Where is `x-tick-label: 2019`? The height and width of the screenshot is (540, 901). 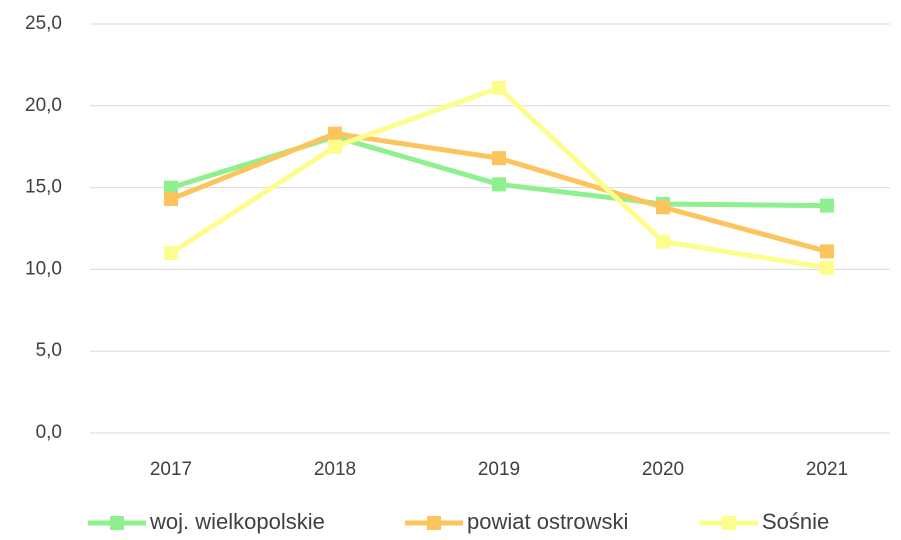
x-tick-label: 2019 is located at coordinates (499, 469).